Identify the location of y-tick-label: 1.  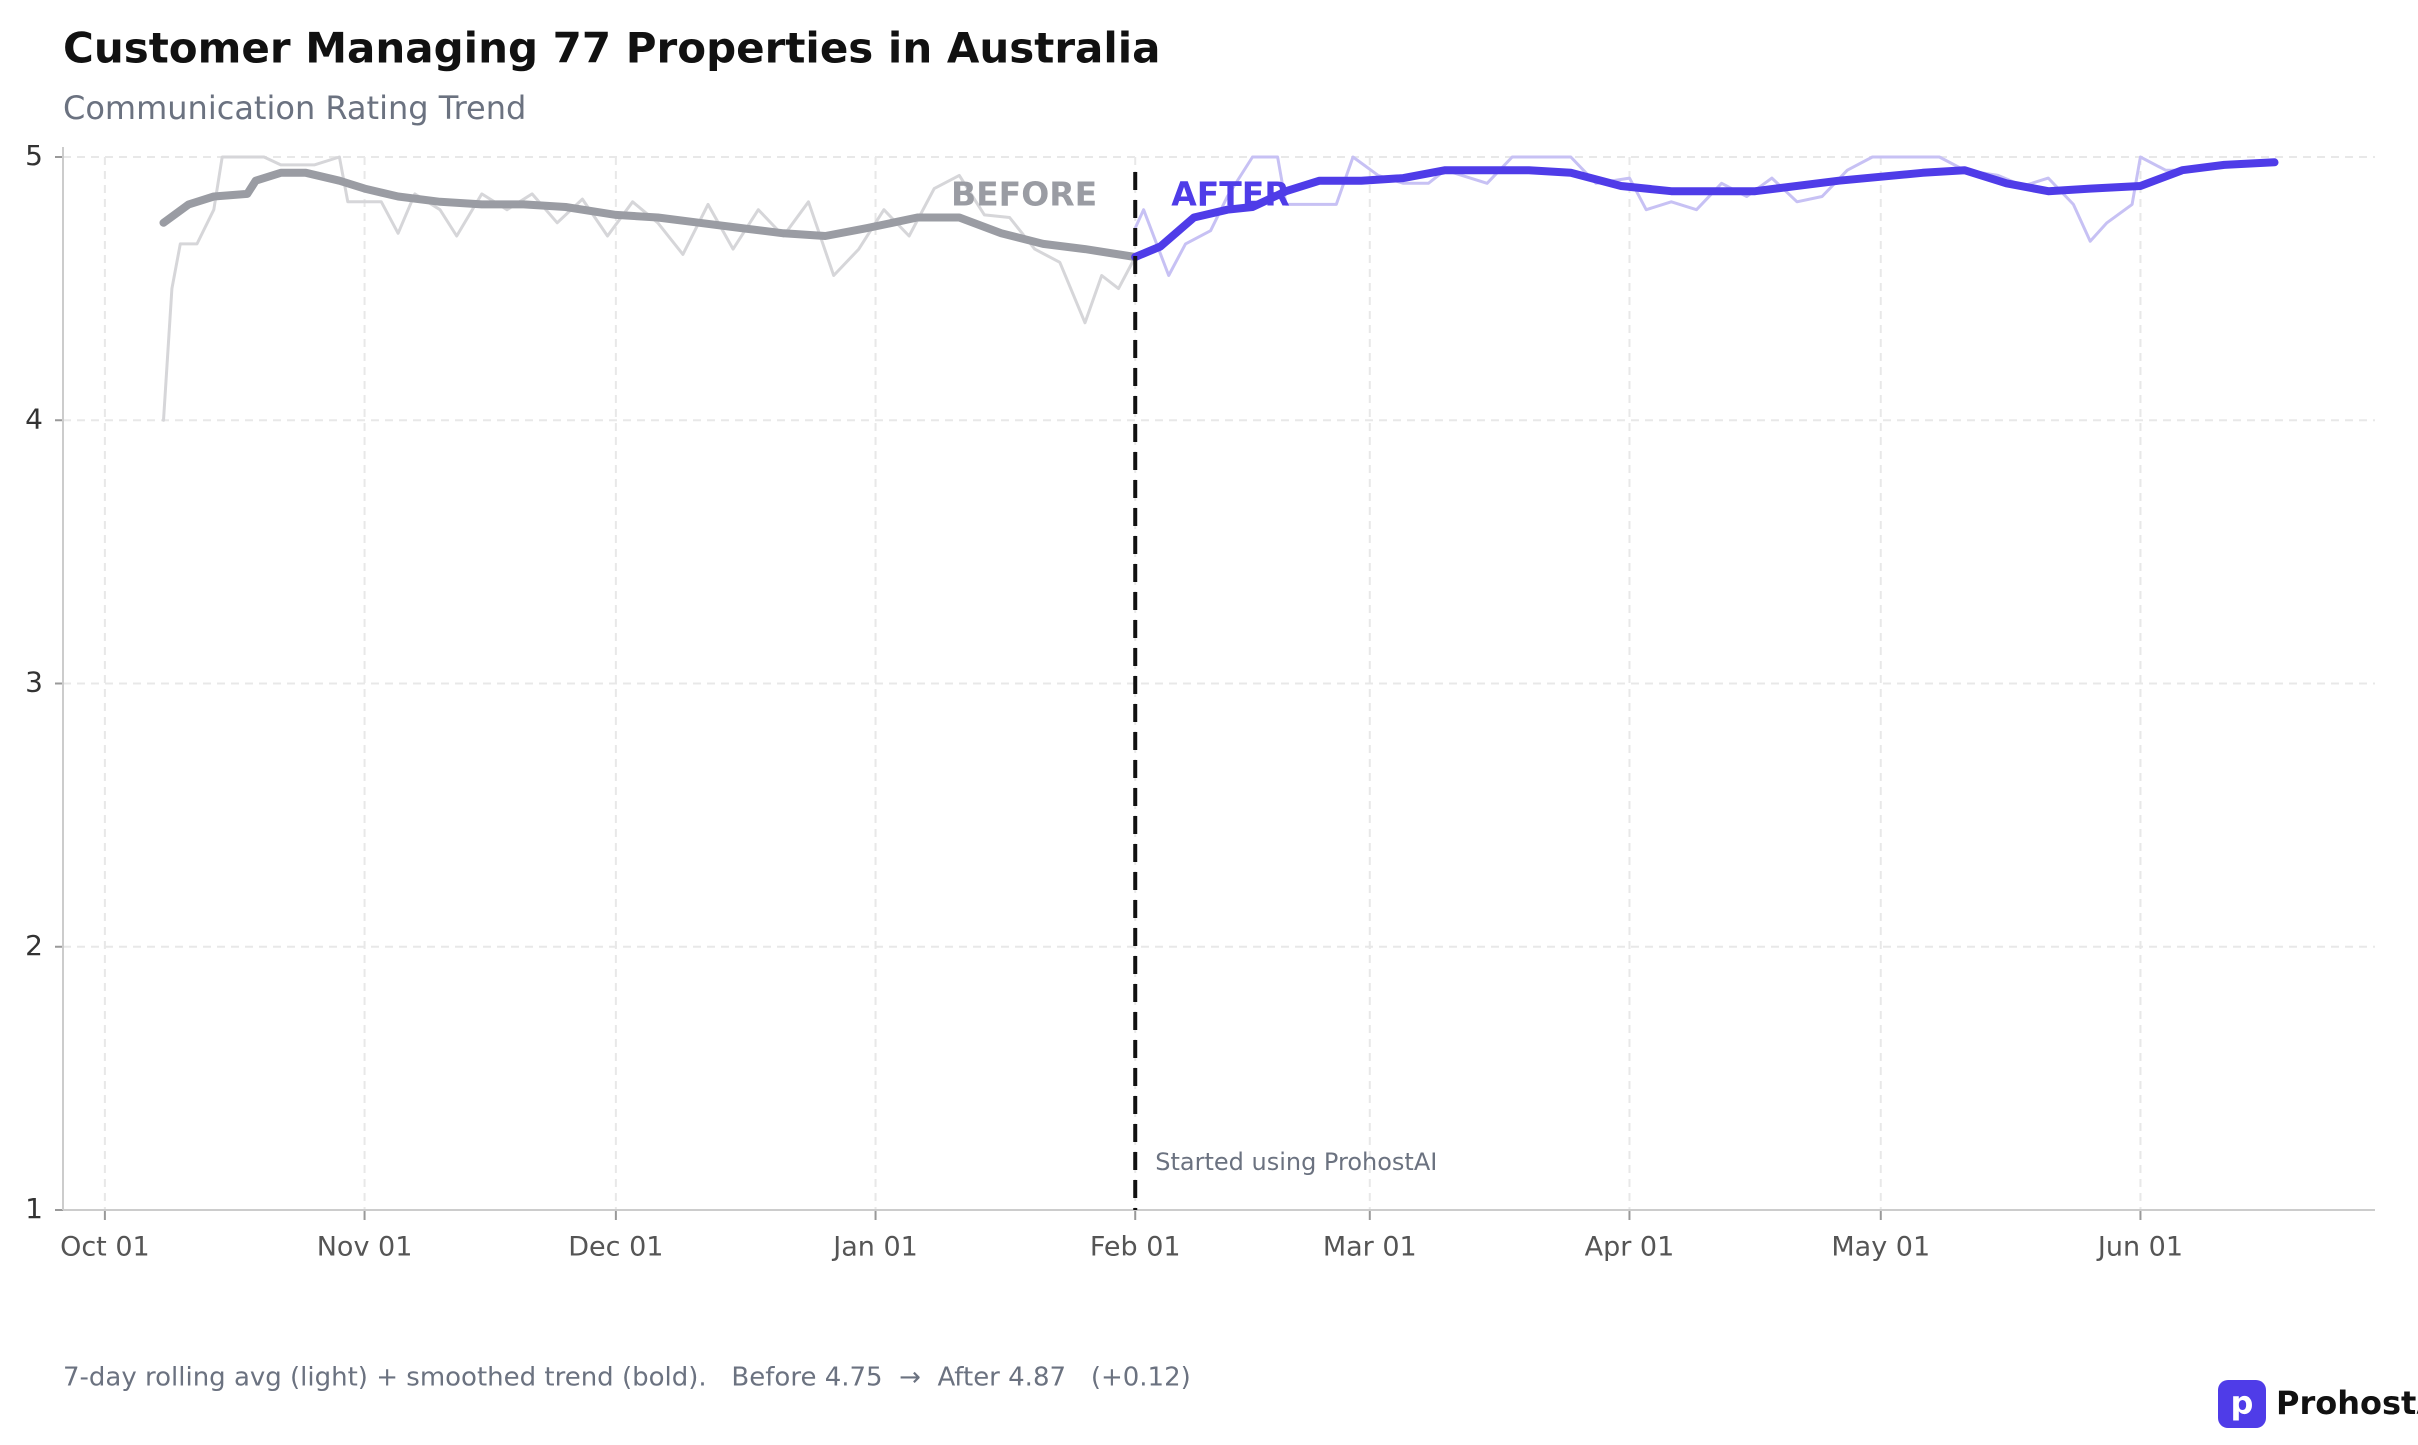
(34, 1208).